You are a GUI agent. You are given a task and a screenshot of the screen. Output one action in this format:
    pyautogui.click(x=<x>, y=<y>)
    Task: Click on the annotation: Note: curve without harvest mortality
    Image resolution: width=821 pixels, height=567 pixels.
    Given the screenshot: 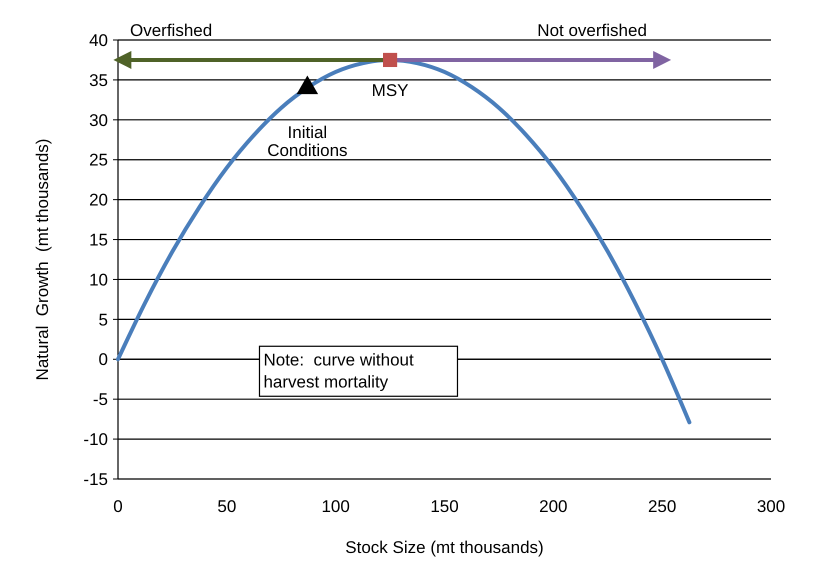 What is the action you would take?
    pyautogui.click(x=338, y=371)
    